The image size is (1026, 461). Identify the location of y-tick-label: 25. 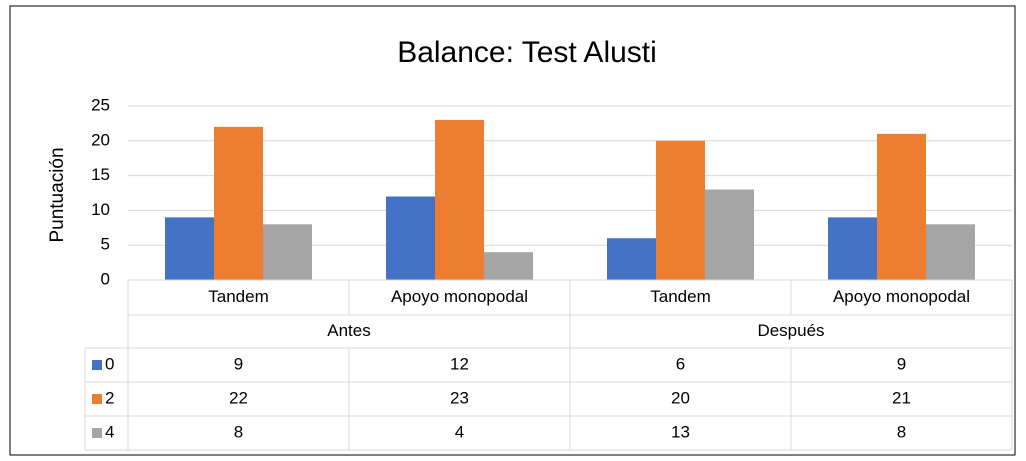
(100, 104).